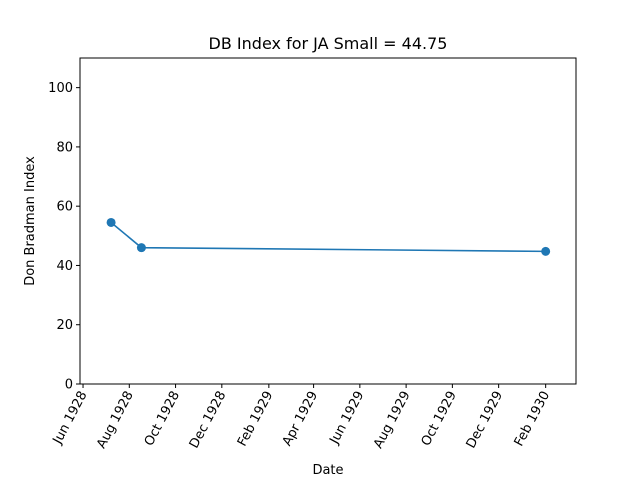 Image resolution: width=640 pixels, height=480 pixels. I want to click on y-tick-label: 40, so click(64, 266).